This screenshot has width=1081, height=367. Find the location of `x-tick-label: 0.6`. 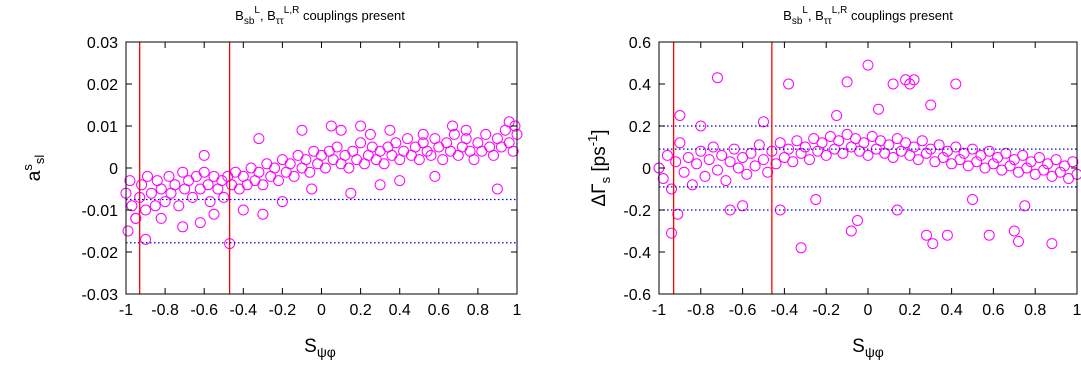

x-tick-label: 0.6 is located at coordinates (439, 310).